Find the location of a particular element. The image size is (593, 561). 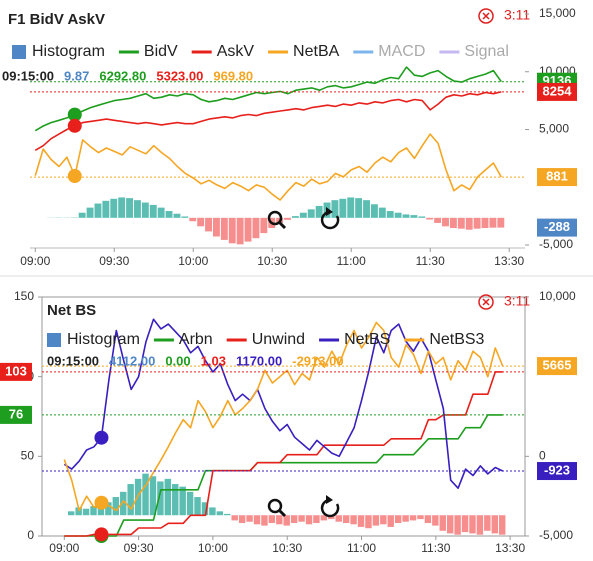

readout-value: -2913.00 is located at coordinates (317, 360).